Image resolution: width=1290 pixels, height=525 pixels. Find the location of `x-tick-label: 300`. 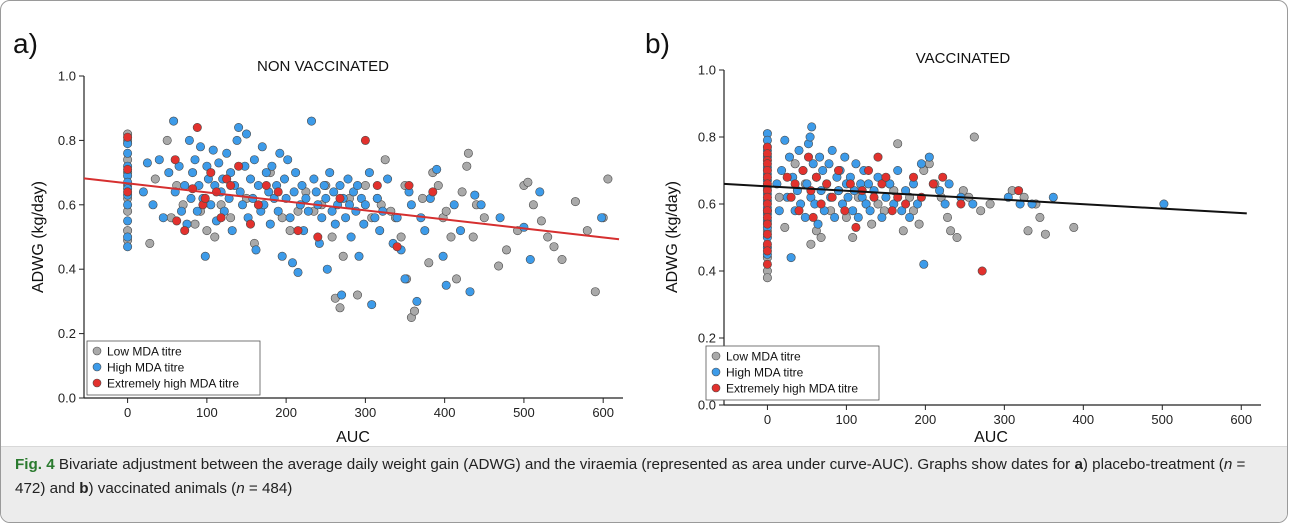

x-tick-label: 300 is located at coordinates (1004, 419).